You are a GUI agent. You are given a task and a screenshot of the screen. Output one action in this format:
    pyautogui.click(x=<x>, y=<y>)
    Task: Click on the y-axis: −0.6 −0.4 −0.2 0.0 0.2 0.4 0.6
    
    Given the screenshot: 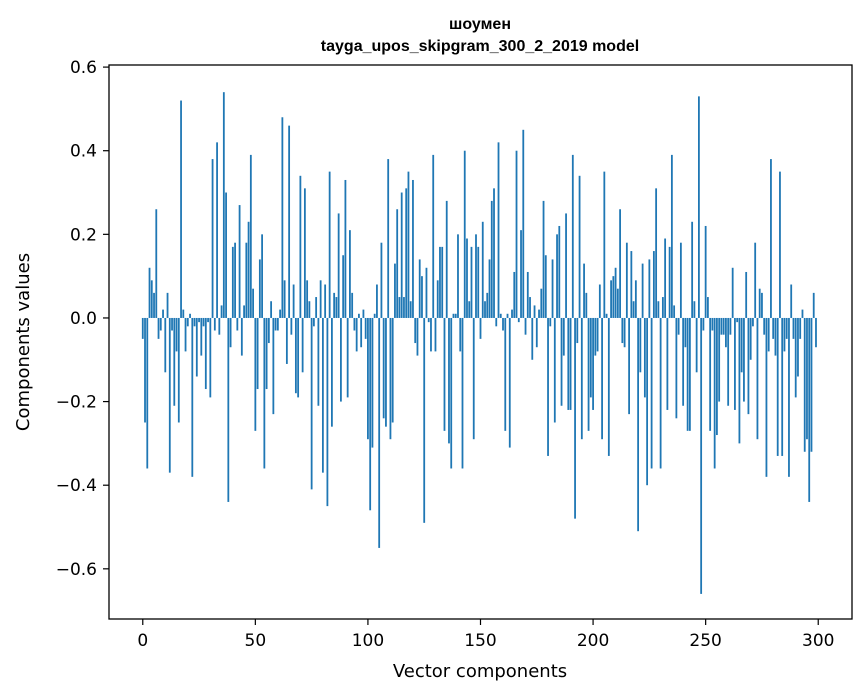 What is the action you would take?
    pyautogui.click(x=82, y=319)
    